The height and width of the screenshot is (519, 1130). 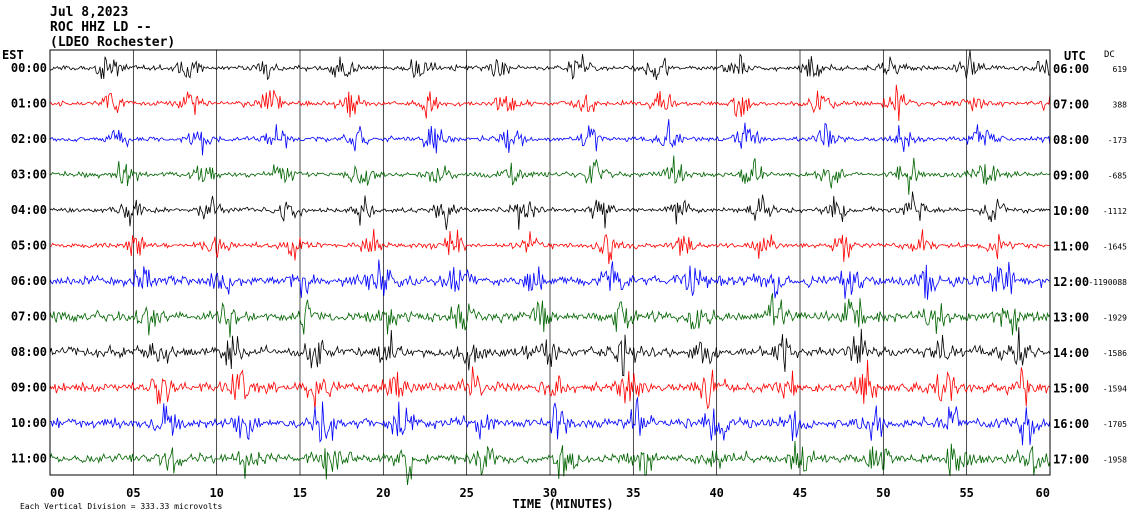 I want to click on dc-offset-label: -1112, so click(x=1115, y=211).